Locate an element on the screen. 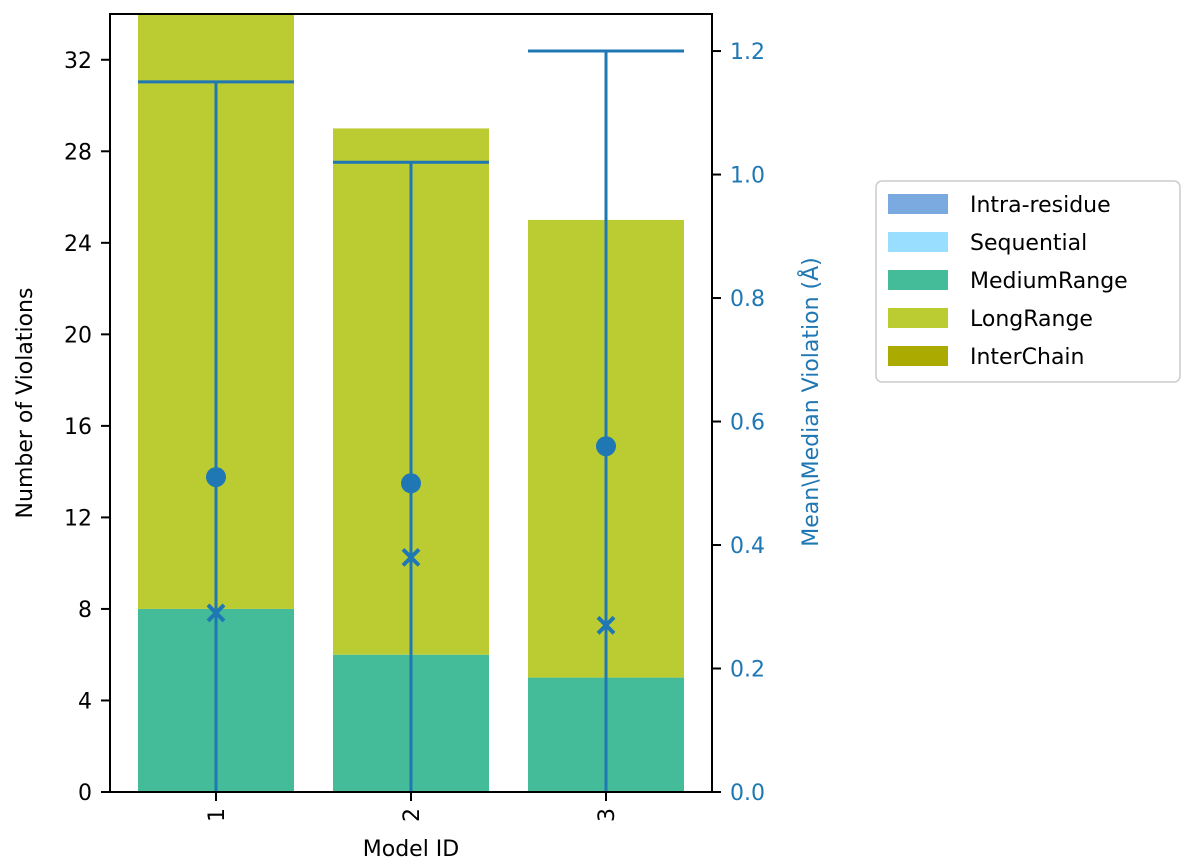  legend-swatch-longrange is located at coordinates (918, 318).